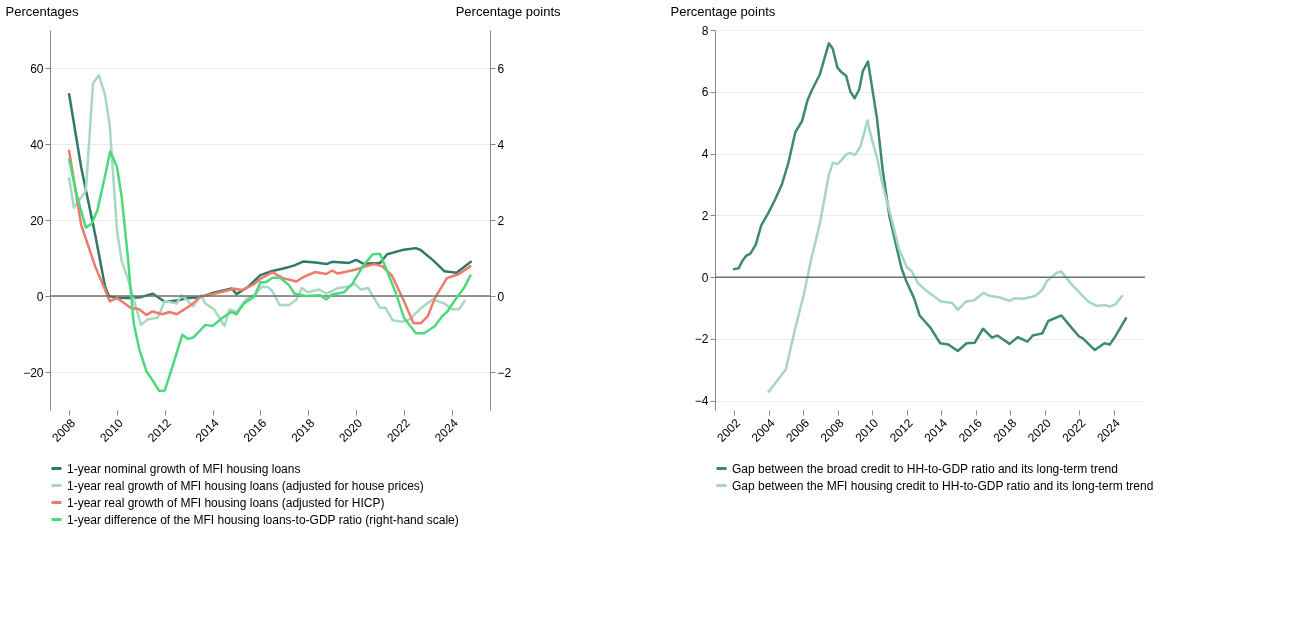 The height and width of the screenshot is (642, 1297). I want to click on y2-tick-label: 2, so click(501, 220).